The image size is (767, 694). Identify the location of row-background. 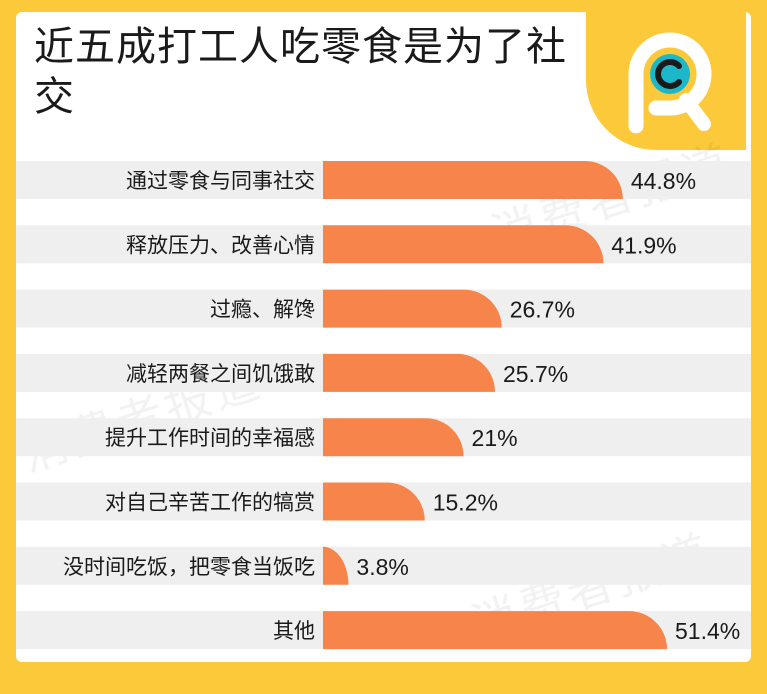
(383, 565).